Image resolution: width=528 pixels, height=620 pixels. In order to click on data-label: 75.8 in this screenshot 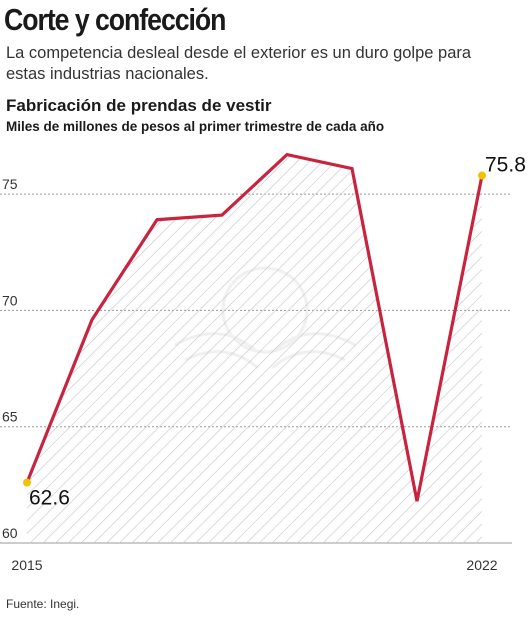, I will do `click(505, 165)`.